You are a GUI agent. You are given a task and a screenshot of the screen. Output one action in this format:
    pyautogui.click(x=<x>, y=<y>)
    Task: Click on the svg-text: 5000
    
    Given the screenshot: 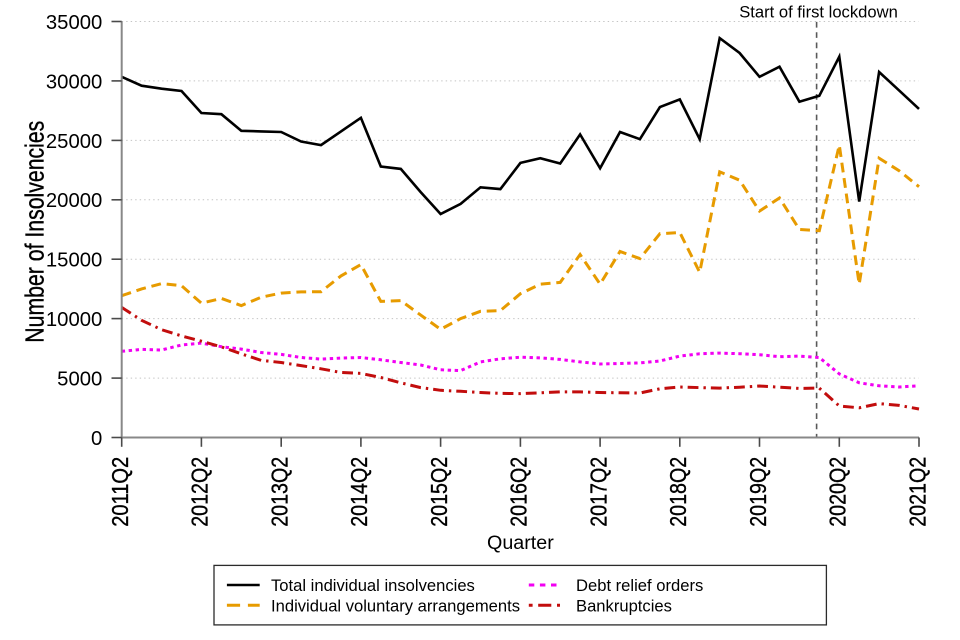 What is the action you would take?
    pyautogui.click(x=79, y=380)
    